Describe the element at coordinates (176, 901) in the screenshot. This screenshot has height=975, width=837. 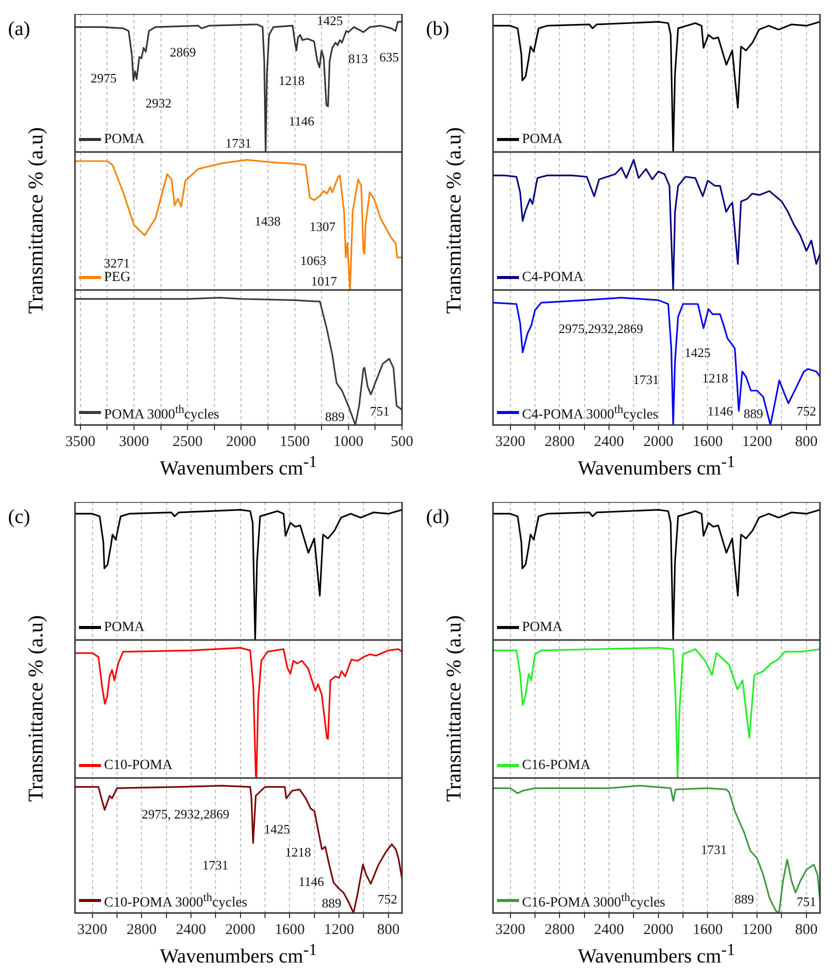
I see `legend-label: C10-POMA 3000$^{th}$cycles` at that location.